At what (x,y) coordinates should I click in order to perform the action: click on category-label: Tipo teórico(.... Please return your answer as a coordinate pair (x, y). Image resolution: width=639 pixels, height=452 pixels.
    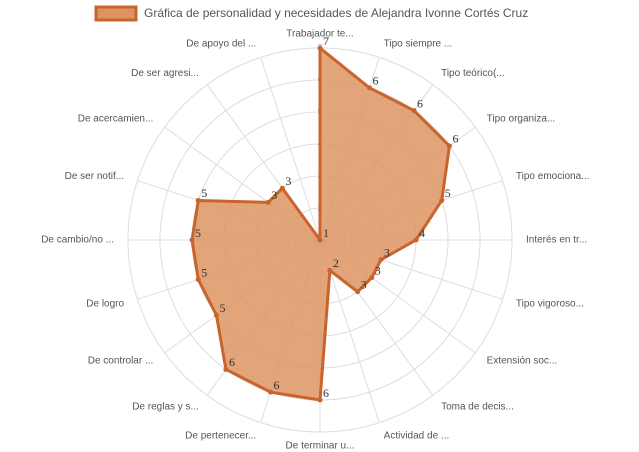
    Looking at the image, I should click on (473, 73).